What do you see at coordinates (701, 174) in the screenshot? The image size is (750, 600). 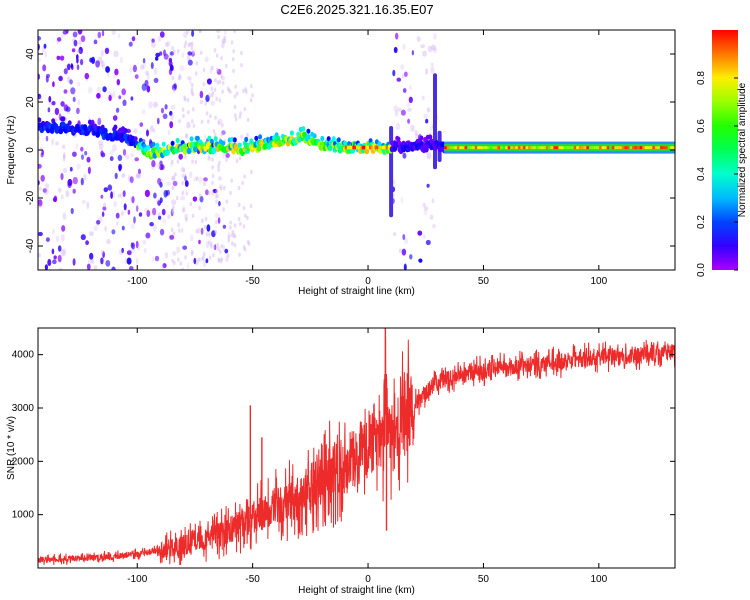 I see `colorbar-tick-label: 0.4` at bounding box center [701, 174].